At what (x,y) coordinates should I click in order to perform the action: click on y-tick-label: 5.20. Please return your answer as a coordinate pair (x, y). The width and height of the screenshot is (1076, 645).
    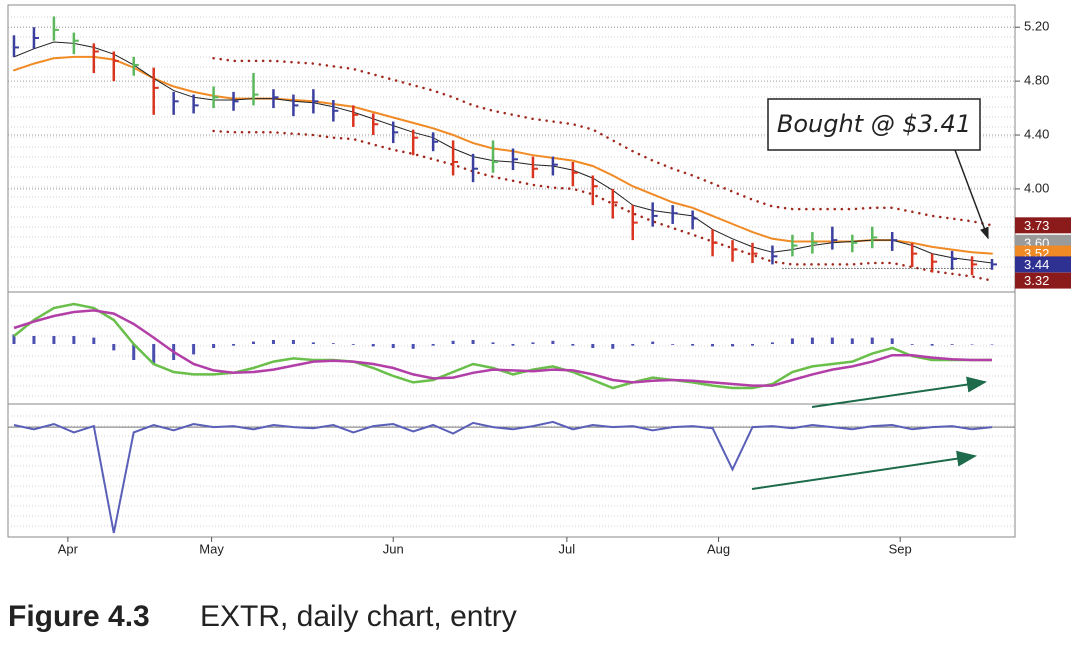
    Looking at the image, I should click on (1036, 26).